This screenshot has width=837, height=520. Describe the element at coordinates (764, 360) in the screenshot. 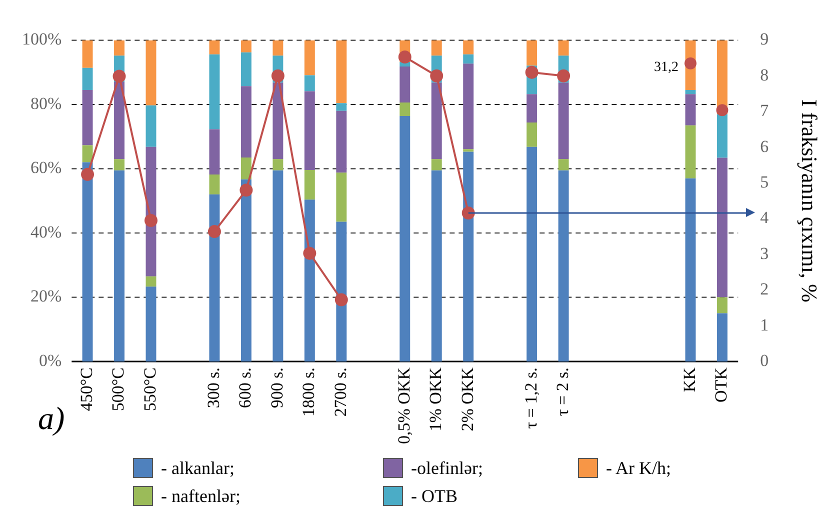

I see `y2-tick-label: 0` at that location.